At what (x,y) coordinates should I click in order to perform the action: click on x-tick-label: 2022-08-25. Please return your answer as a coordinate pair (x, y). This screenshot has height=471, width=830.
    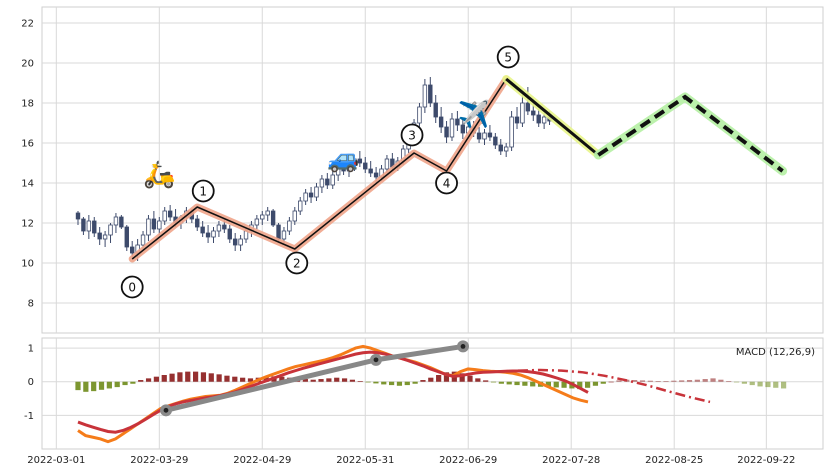
    Looking at the image, I should click on (674, 460).